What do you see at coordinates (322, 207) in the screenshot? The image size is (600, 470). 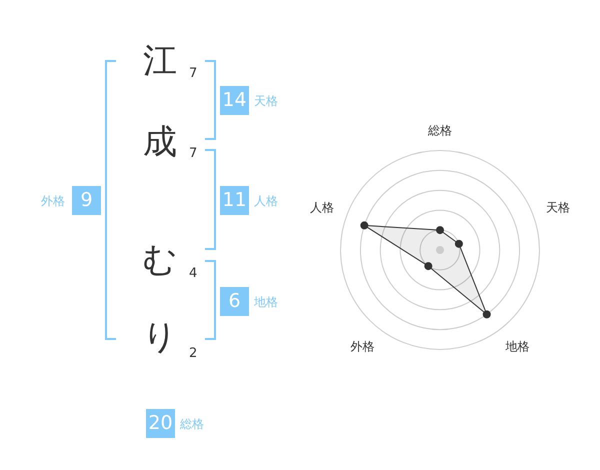 I see `spoke-label: 人格` at bounding box center [322, 207].